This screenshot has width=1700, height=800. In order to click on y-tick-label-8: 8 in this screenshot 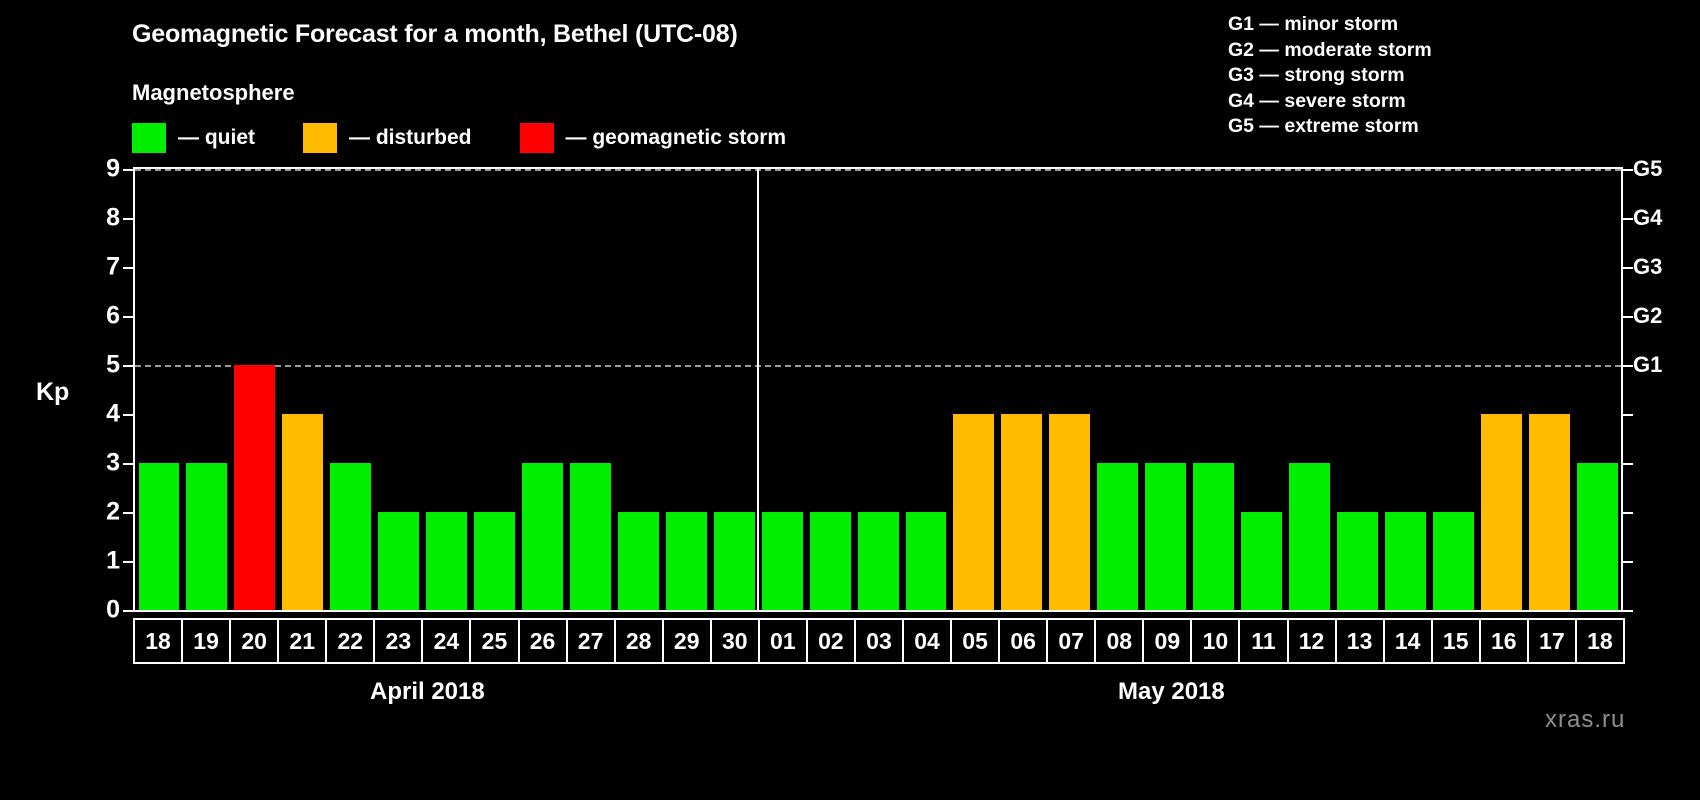, I will do `click(113, 217)`.